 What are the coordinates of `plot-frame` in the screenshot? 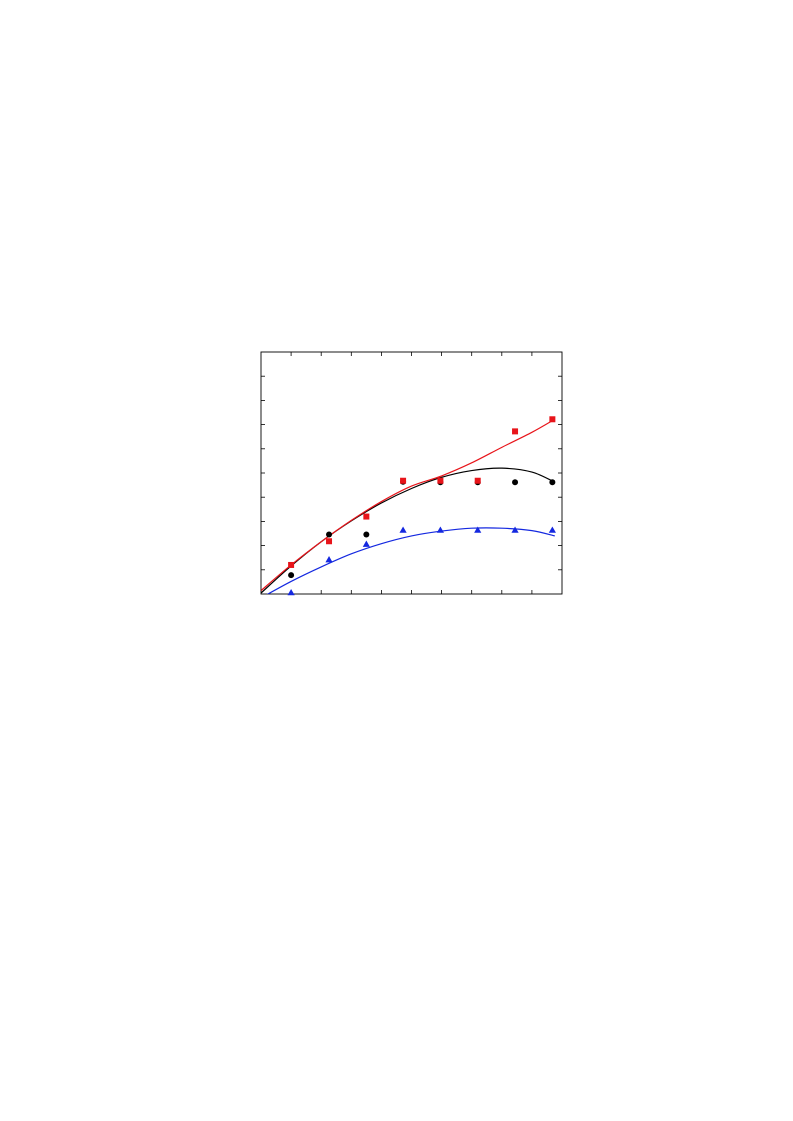 It's located at (411, 473).